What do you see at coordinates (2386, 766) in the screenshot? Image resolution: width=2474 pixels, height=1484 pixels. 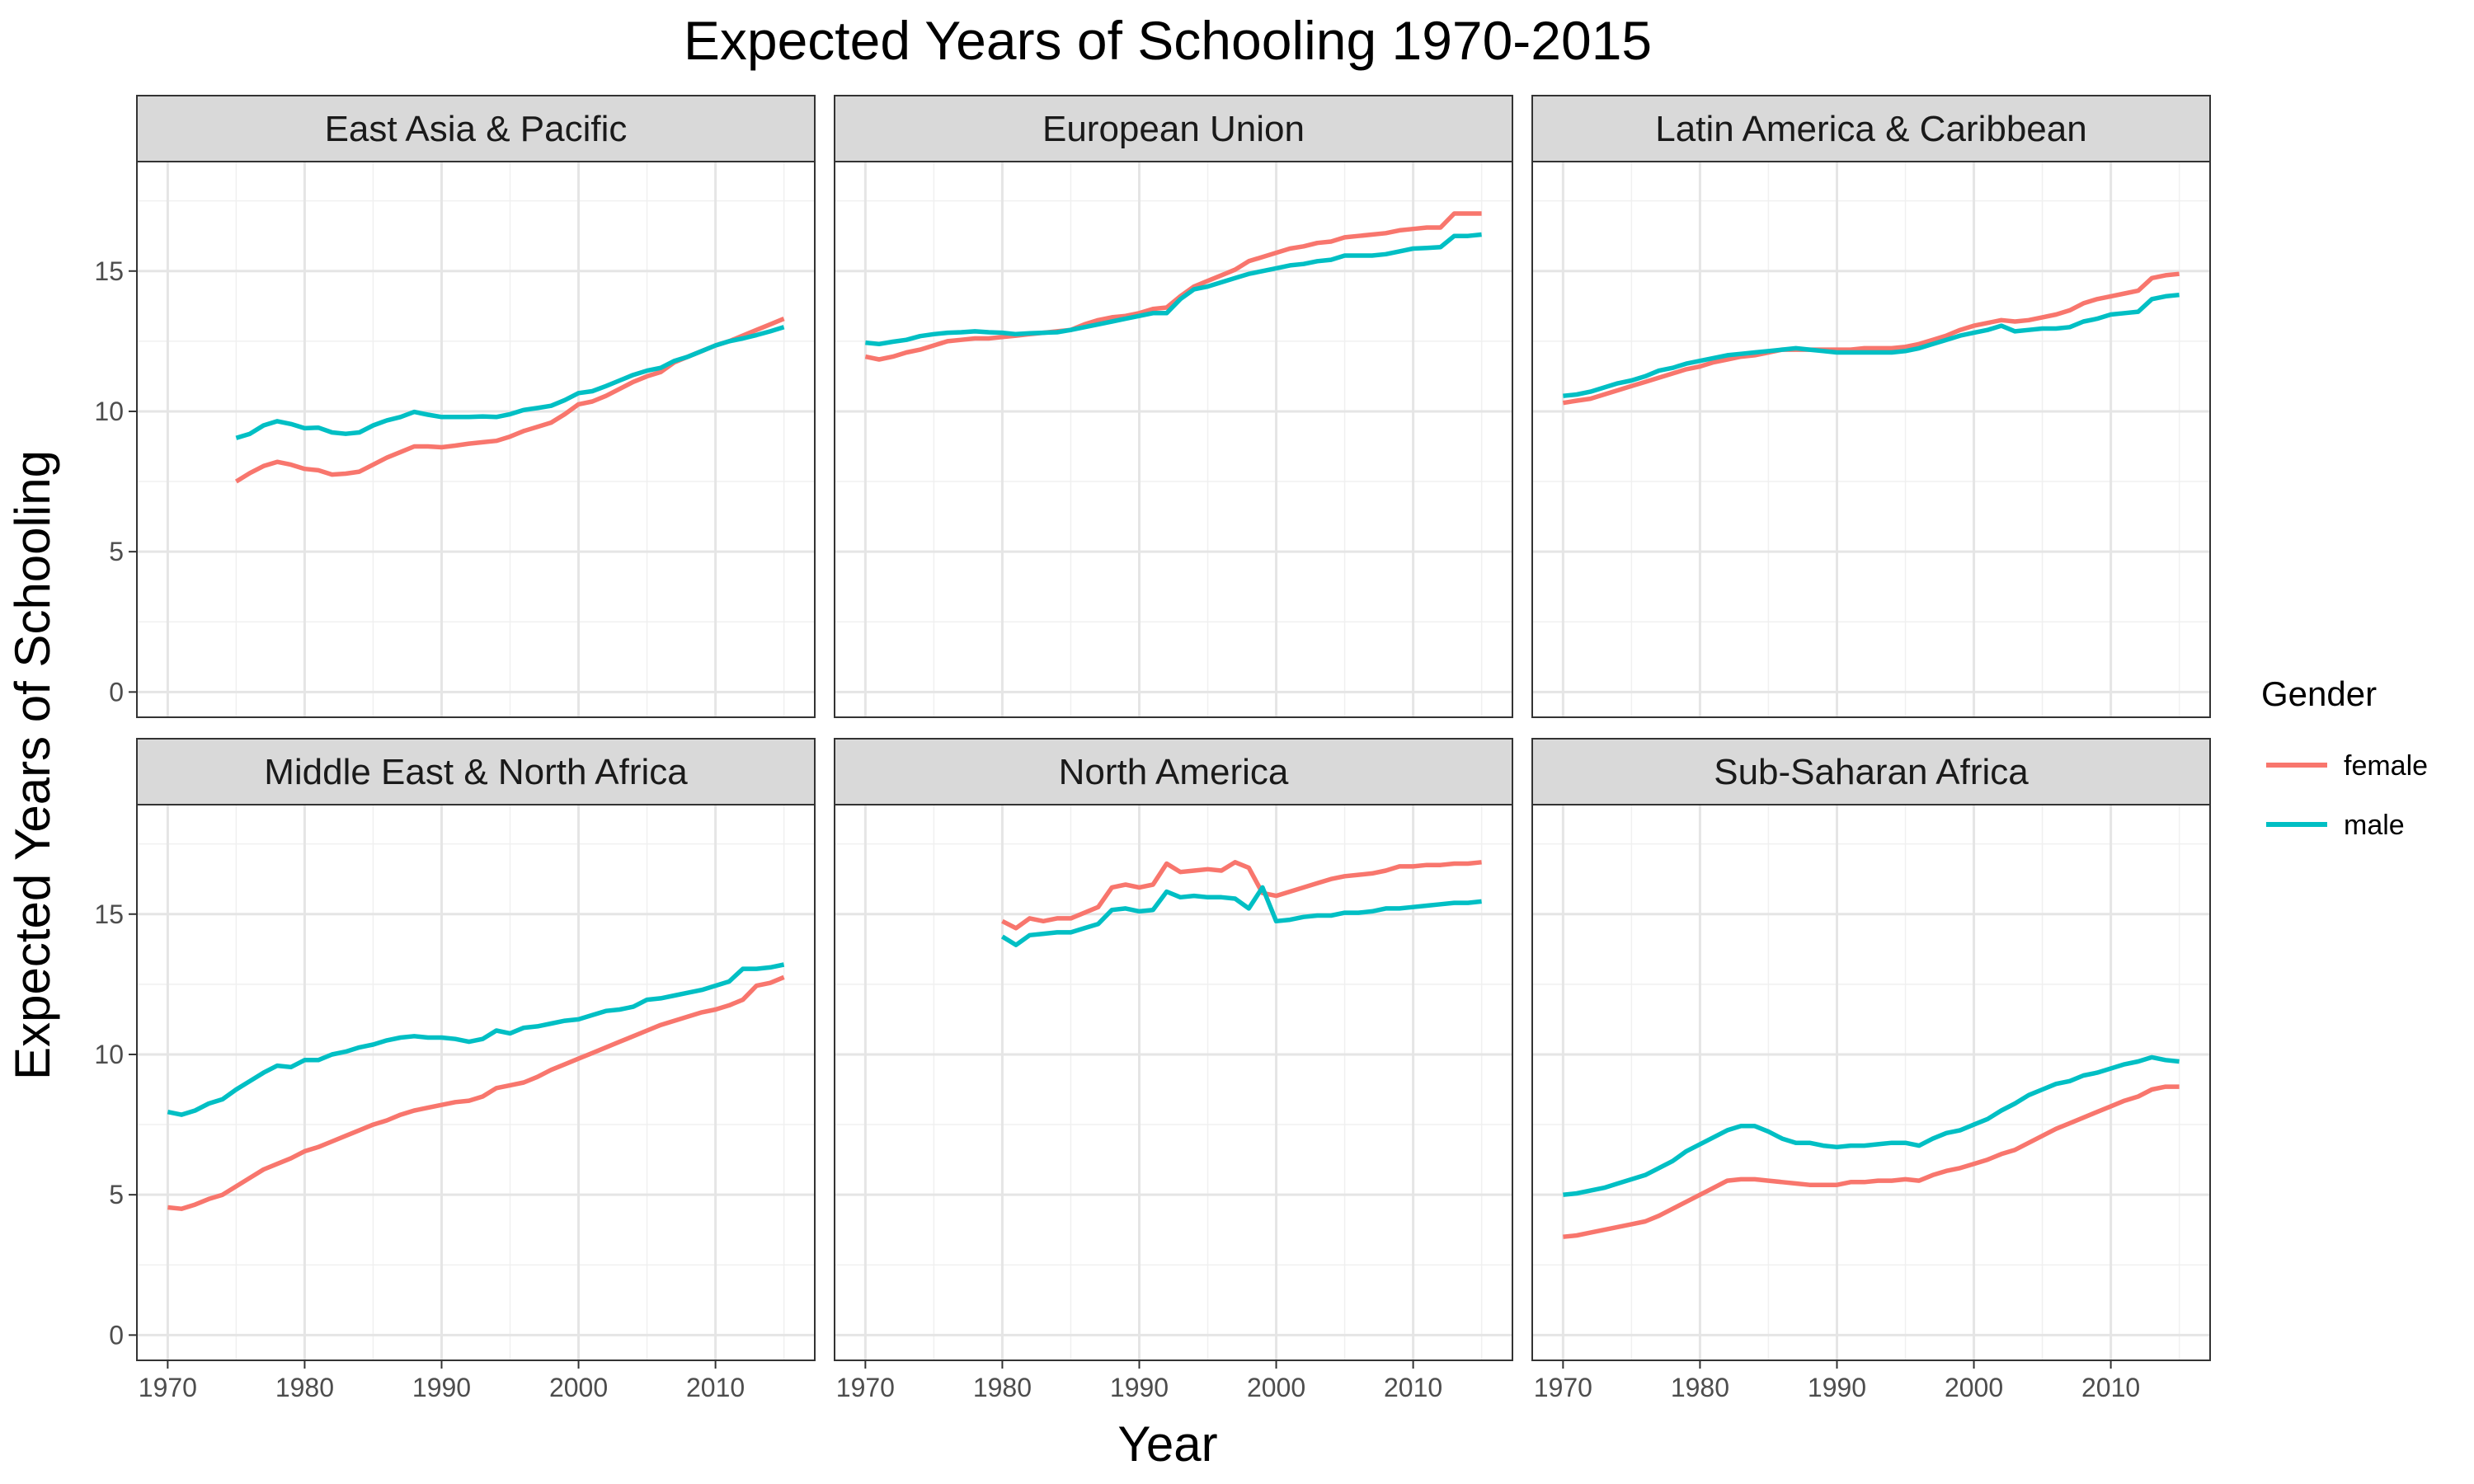 I see `legend-female-label: female` at bounding box center [2386, 766].